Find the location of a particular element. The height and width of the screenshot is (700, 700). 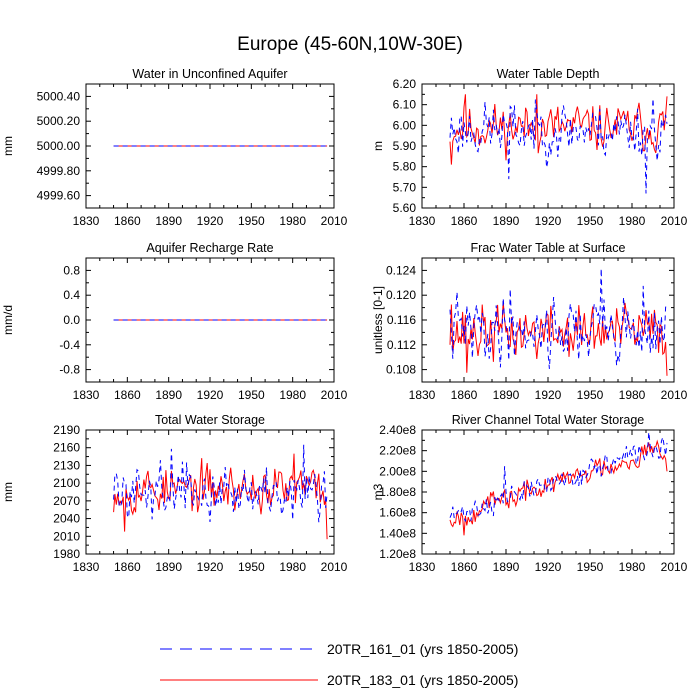

y-tick-label: 0.112 is located at coordinates (401, 345).